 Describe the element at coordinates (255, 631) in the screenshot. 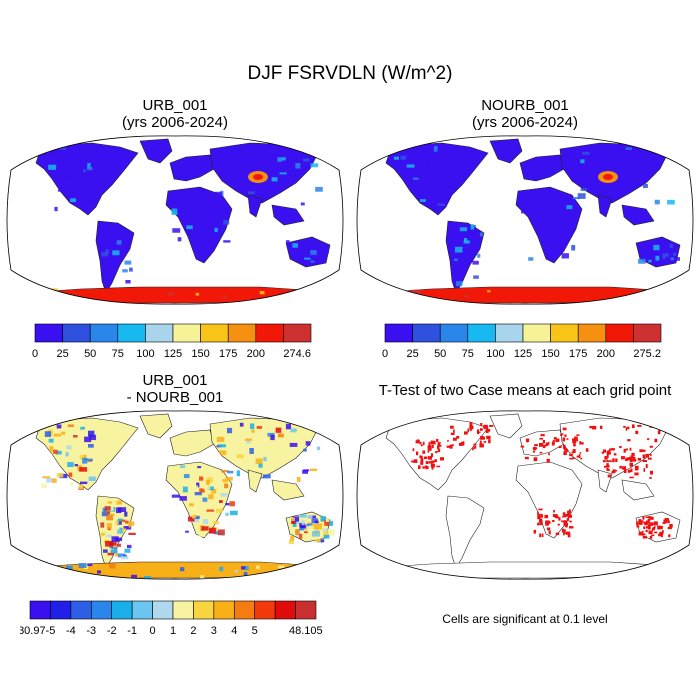

I see `colorbar-label: 5` at that location.